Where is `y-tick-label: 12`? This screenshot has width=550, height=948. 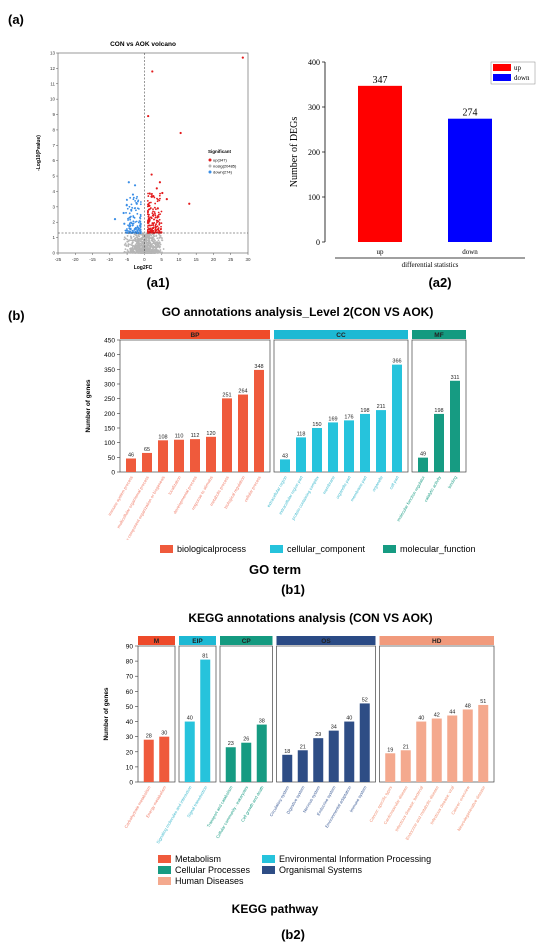 y-tick-label: 12 is located at coordinates (53, 68).